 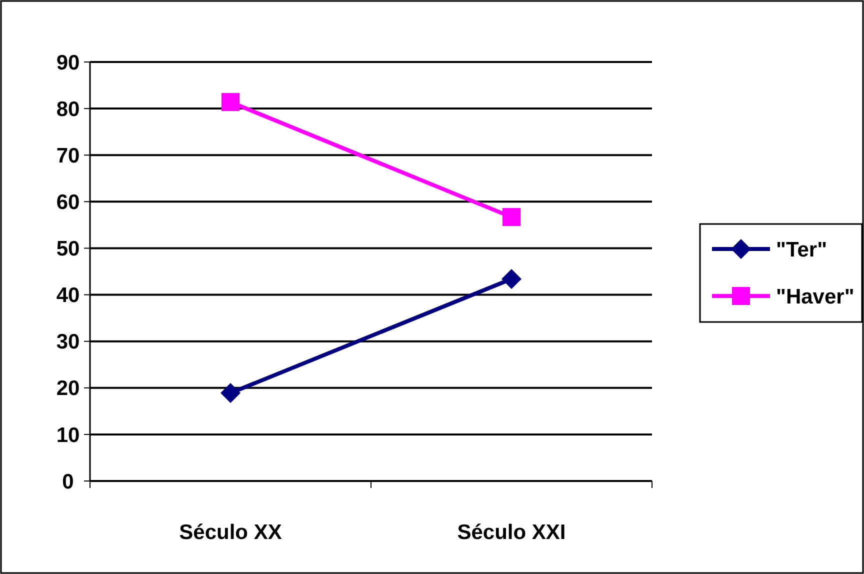 What do you see at coordinates (68, 296) in the screenshot?
I see `y-tick-label: 40` at bounding box center [68, 296].